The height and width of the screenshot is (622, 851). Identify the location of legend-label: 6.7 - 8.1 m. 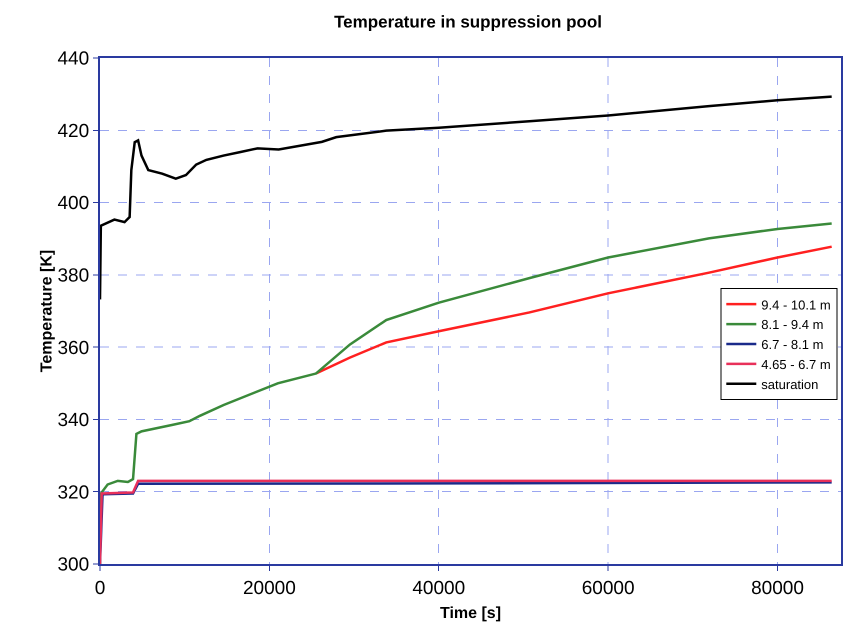
(792, 344).